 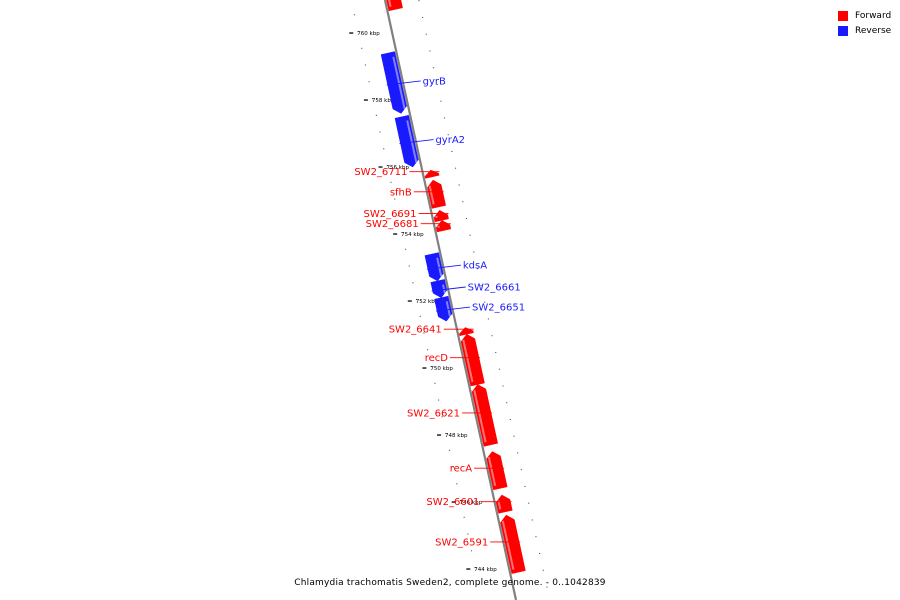 What do you see at coordinates (437, 358) in the screenshot?
I see `gene-label: recD` at bounding box center [437, 358].